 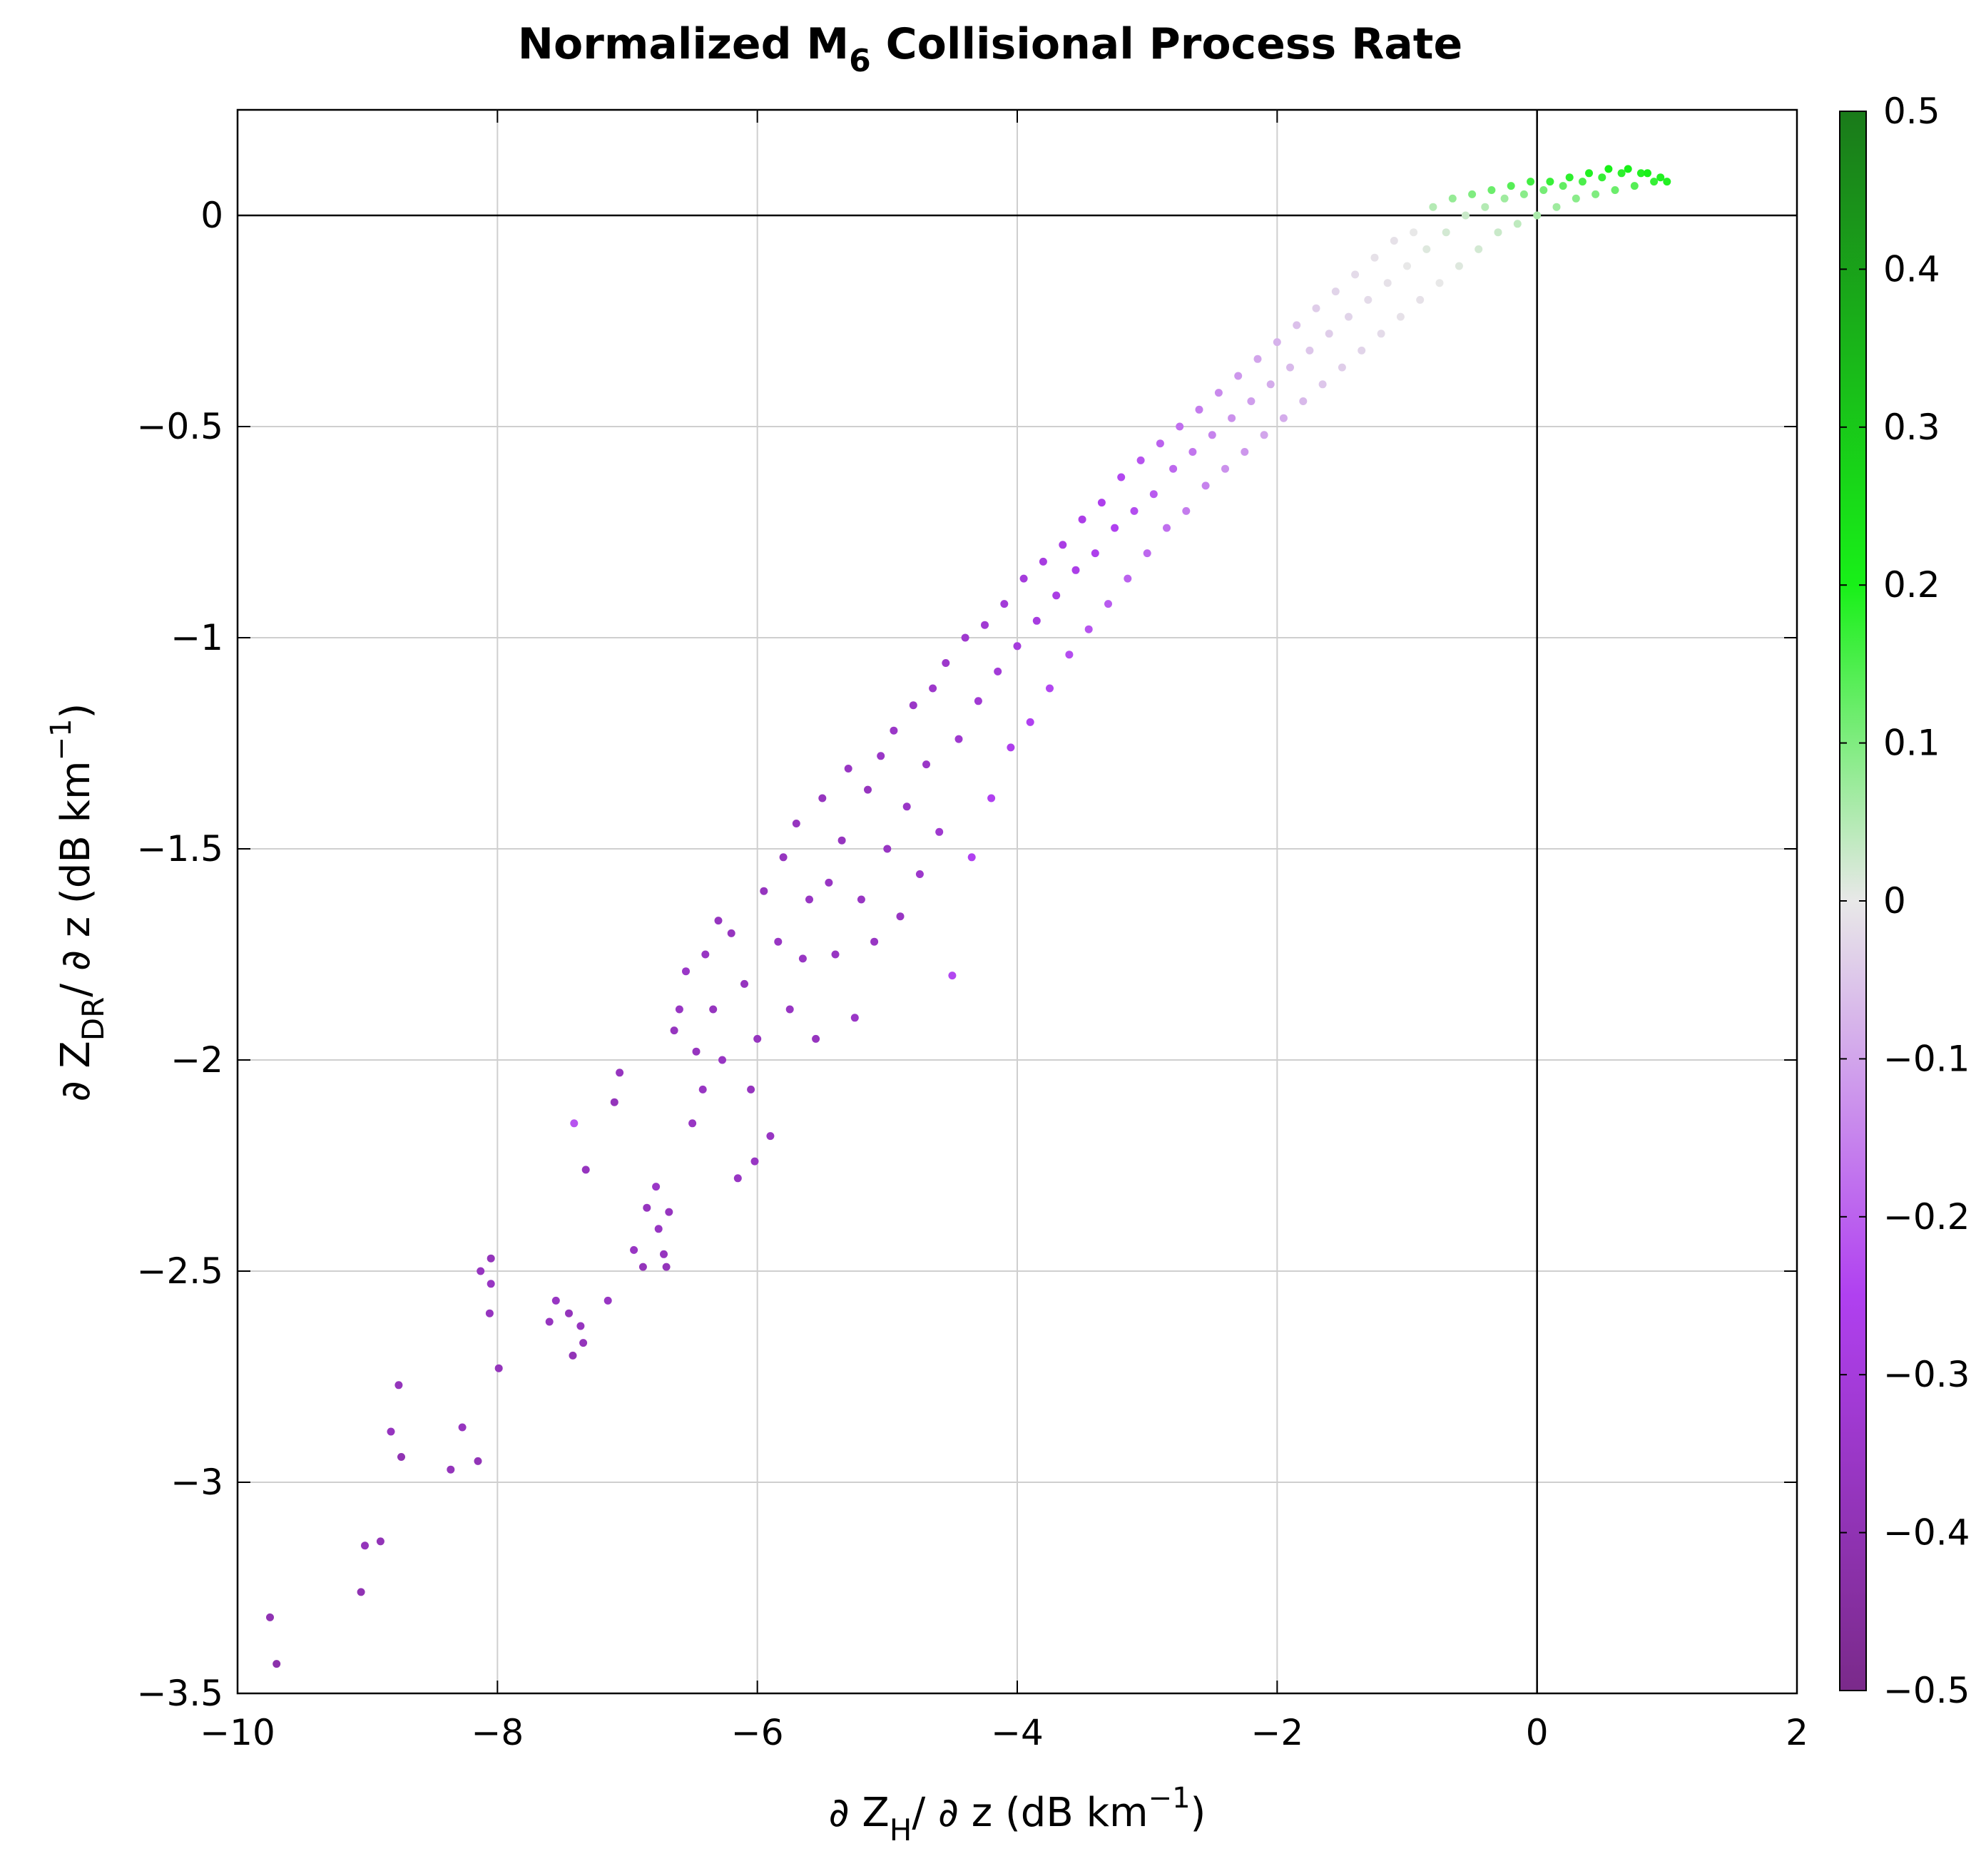 What do you see at coordinates (1912, 269) in the screenshot?
I see `colorbar-tick-label: 0.4` at bounding box center [1912, 269].